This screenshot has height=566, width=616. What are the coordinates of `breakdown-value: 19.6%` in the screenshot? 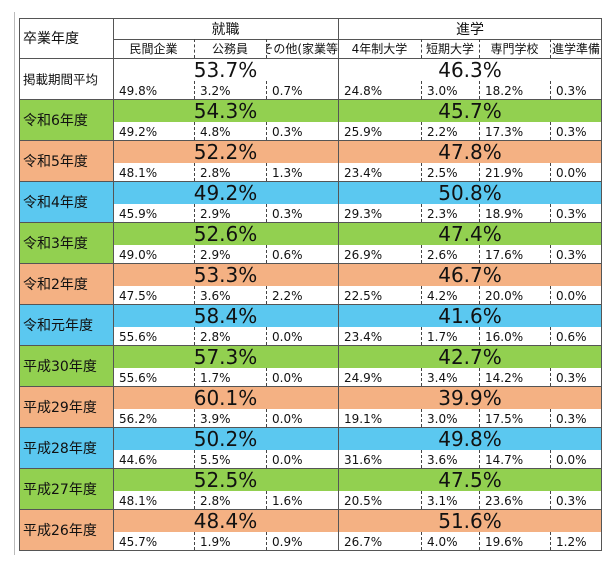 It's located at (514, 541).